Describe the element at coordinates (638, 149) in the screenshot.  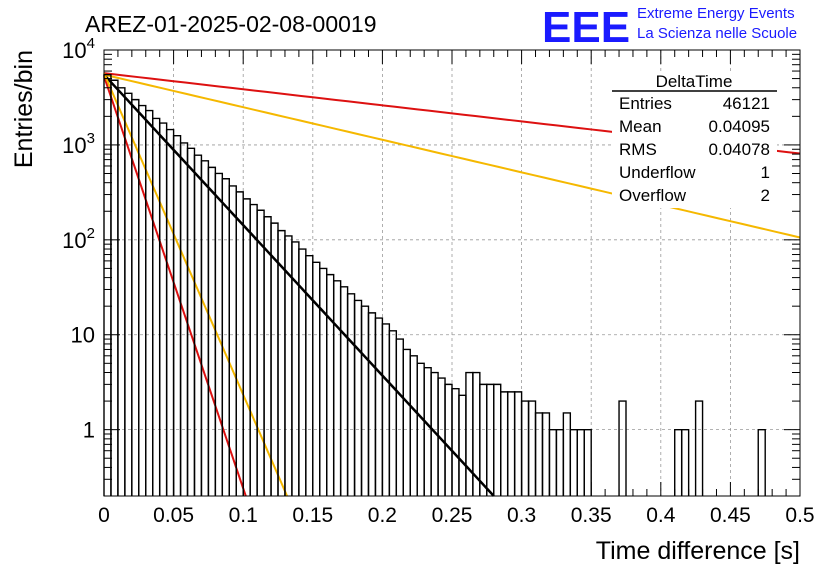
I see `stats-row-label: RMS` at that location.